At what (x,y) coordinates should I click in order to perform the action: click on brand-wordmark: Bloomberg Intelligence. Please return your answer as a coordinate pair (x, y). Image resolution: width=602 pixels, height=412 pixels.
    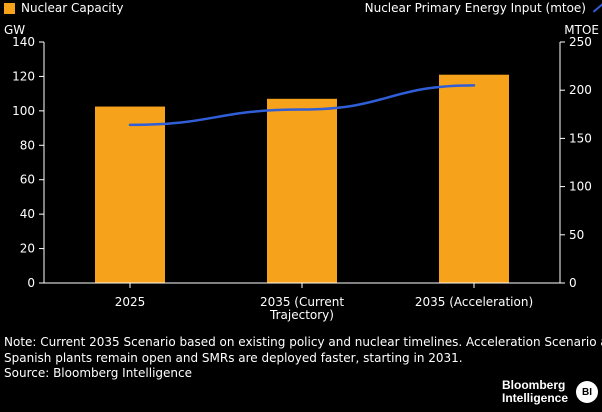
    Looking at the image, I should click on (535, 392).